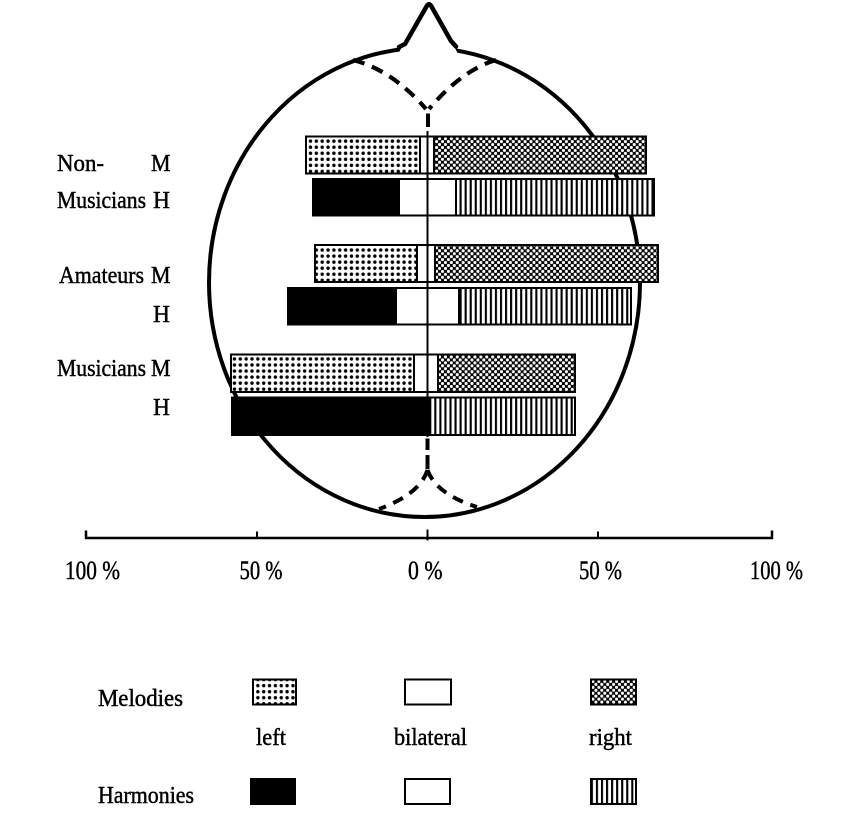  What do you see at coordinates (430, 738) in the screenshot?
I see `svg-text: bilateral` at bounding box center [430, 738].